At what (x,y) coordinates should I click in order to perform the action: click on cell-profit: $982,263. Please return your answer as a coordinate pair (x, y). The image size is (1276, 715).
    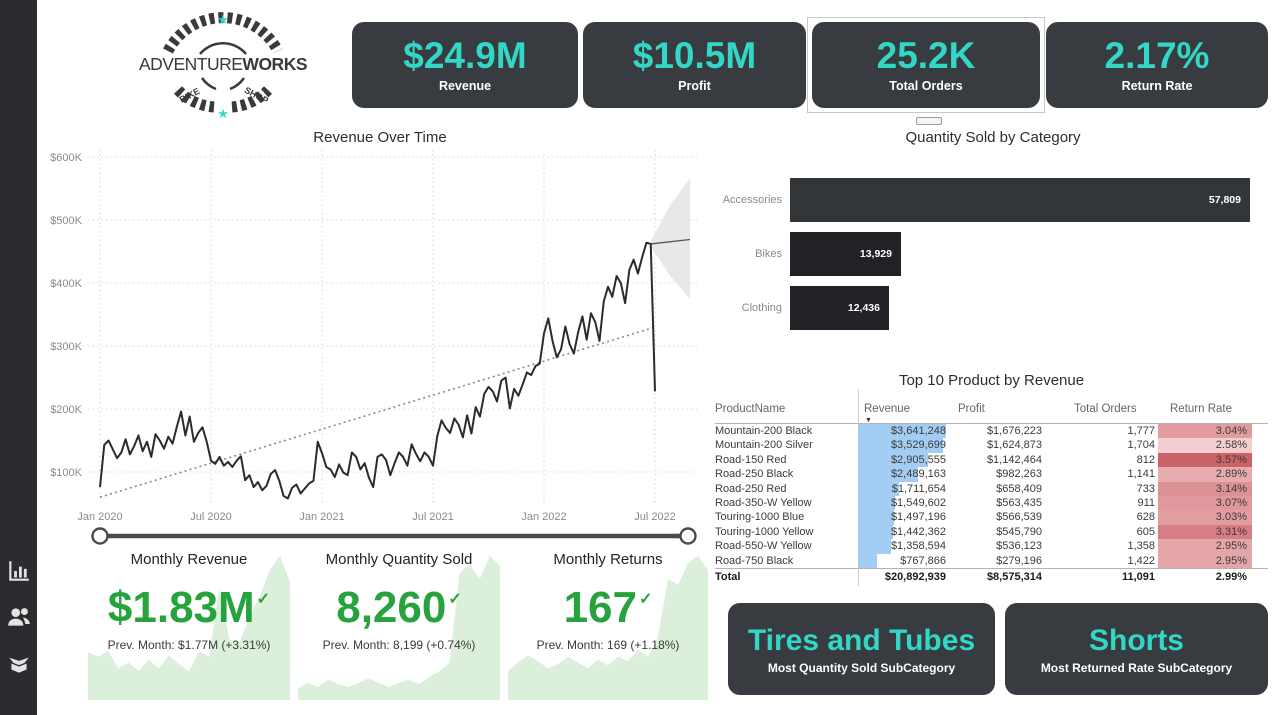
    Looking at the image, I should click on (1019, 474).